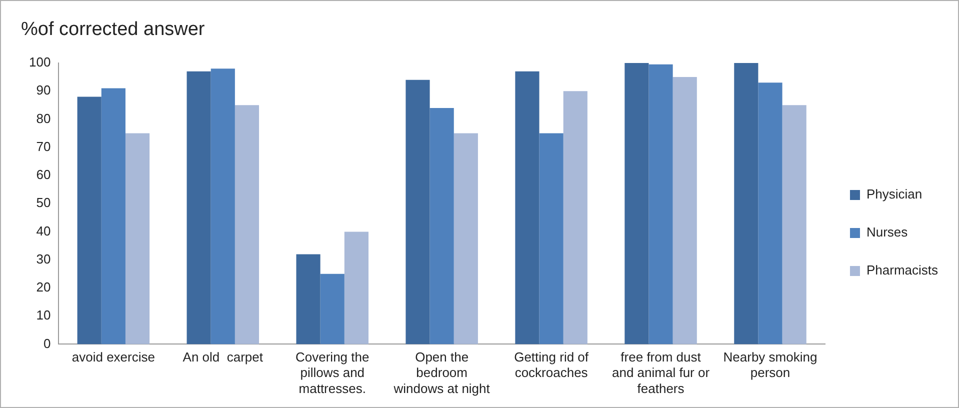 Image resolution: width=959 pixels, height=408 pixels. What do you see at coordinates (894, 194) in the screenshot?
I see `legend-label: Physician` at bounding box center [894, 194].